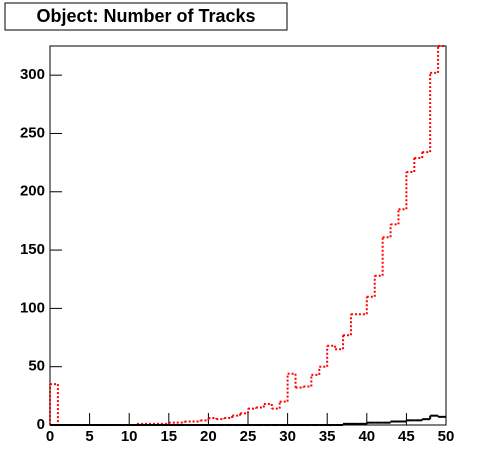 Image resolution: width=496 pixels, height=472 pixels. What do you see at coordinates (446, 436) in the screenshot?
I see `x-tick-label: 50` at bounding box center [446, 436].